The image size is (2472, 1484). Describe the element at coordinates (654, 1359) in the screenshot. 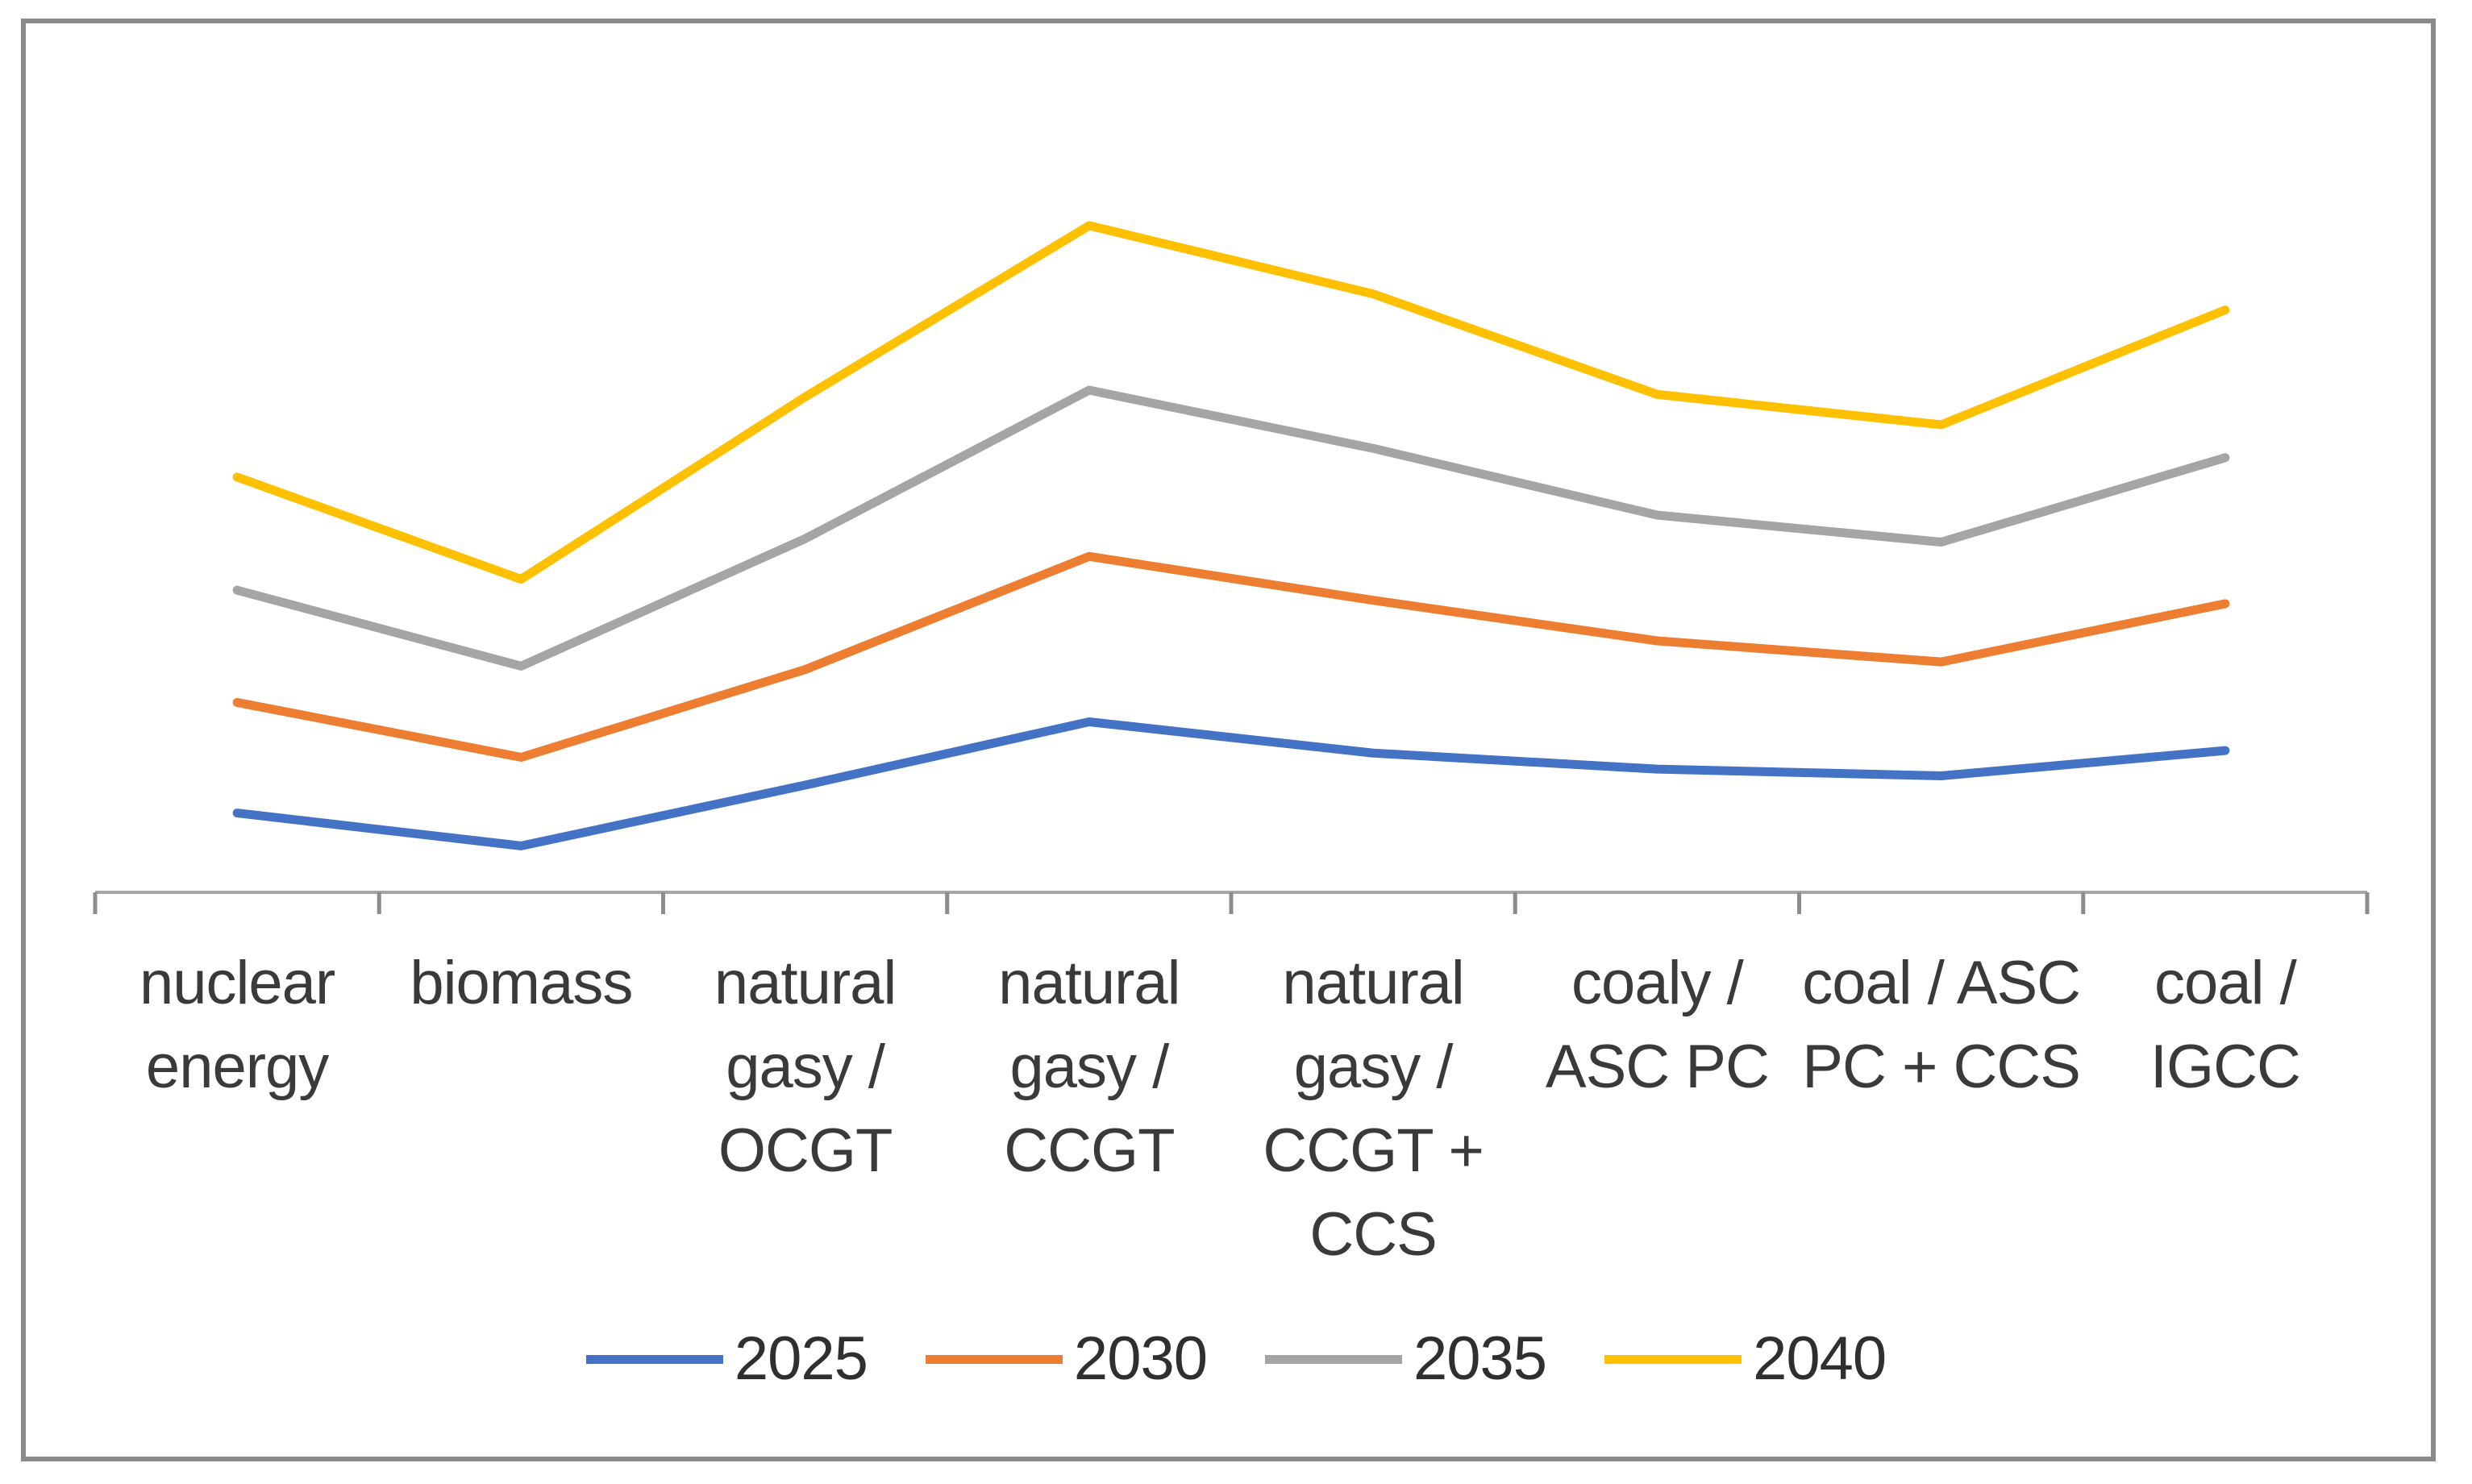

I see `legend-swatch-2025` at that location.